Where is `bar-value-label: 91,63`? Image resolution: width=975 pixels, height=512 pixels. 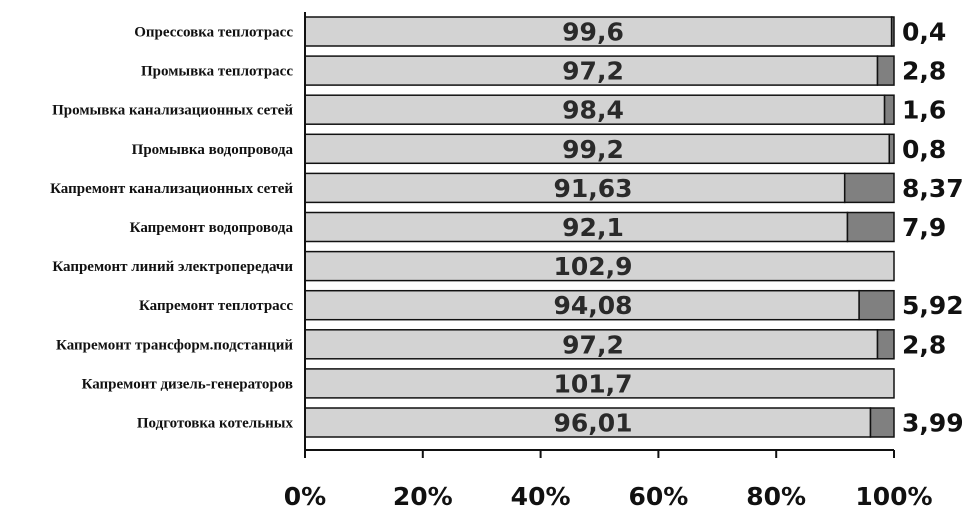 bar-value-label: 91,63 is located at coordinates (592, 188).